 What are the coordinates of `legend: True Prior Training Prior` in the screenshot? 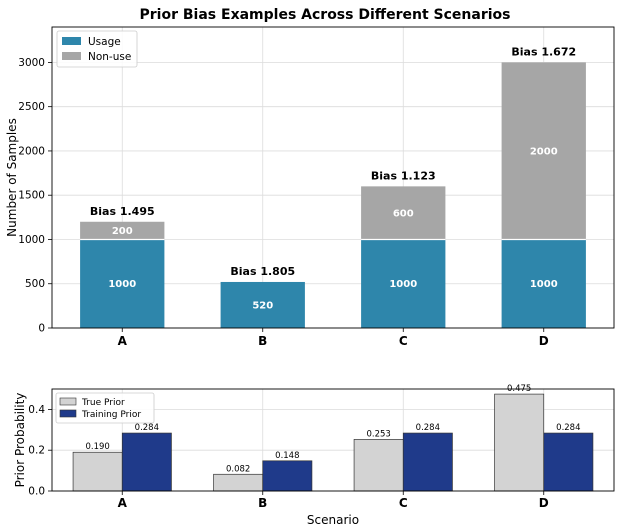 It's located at (105, 408).